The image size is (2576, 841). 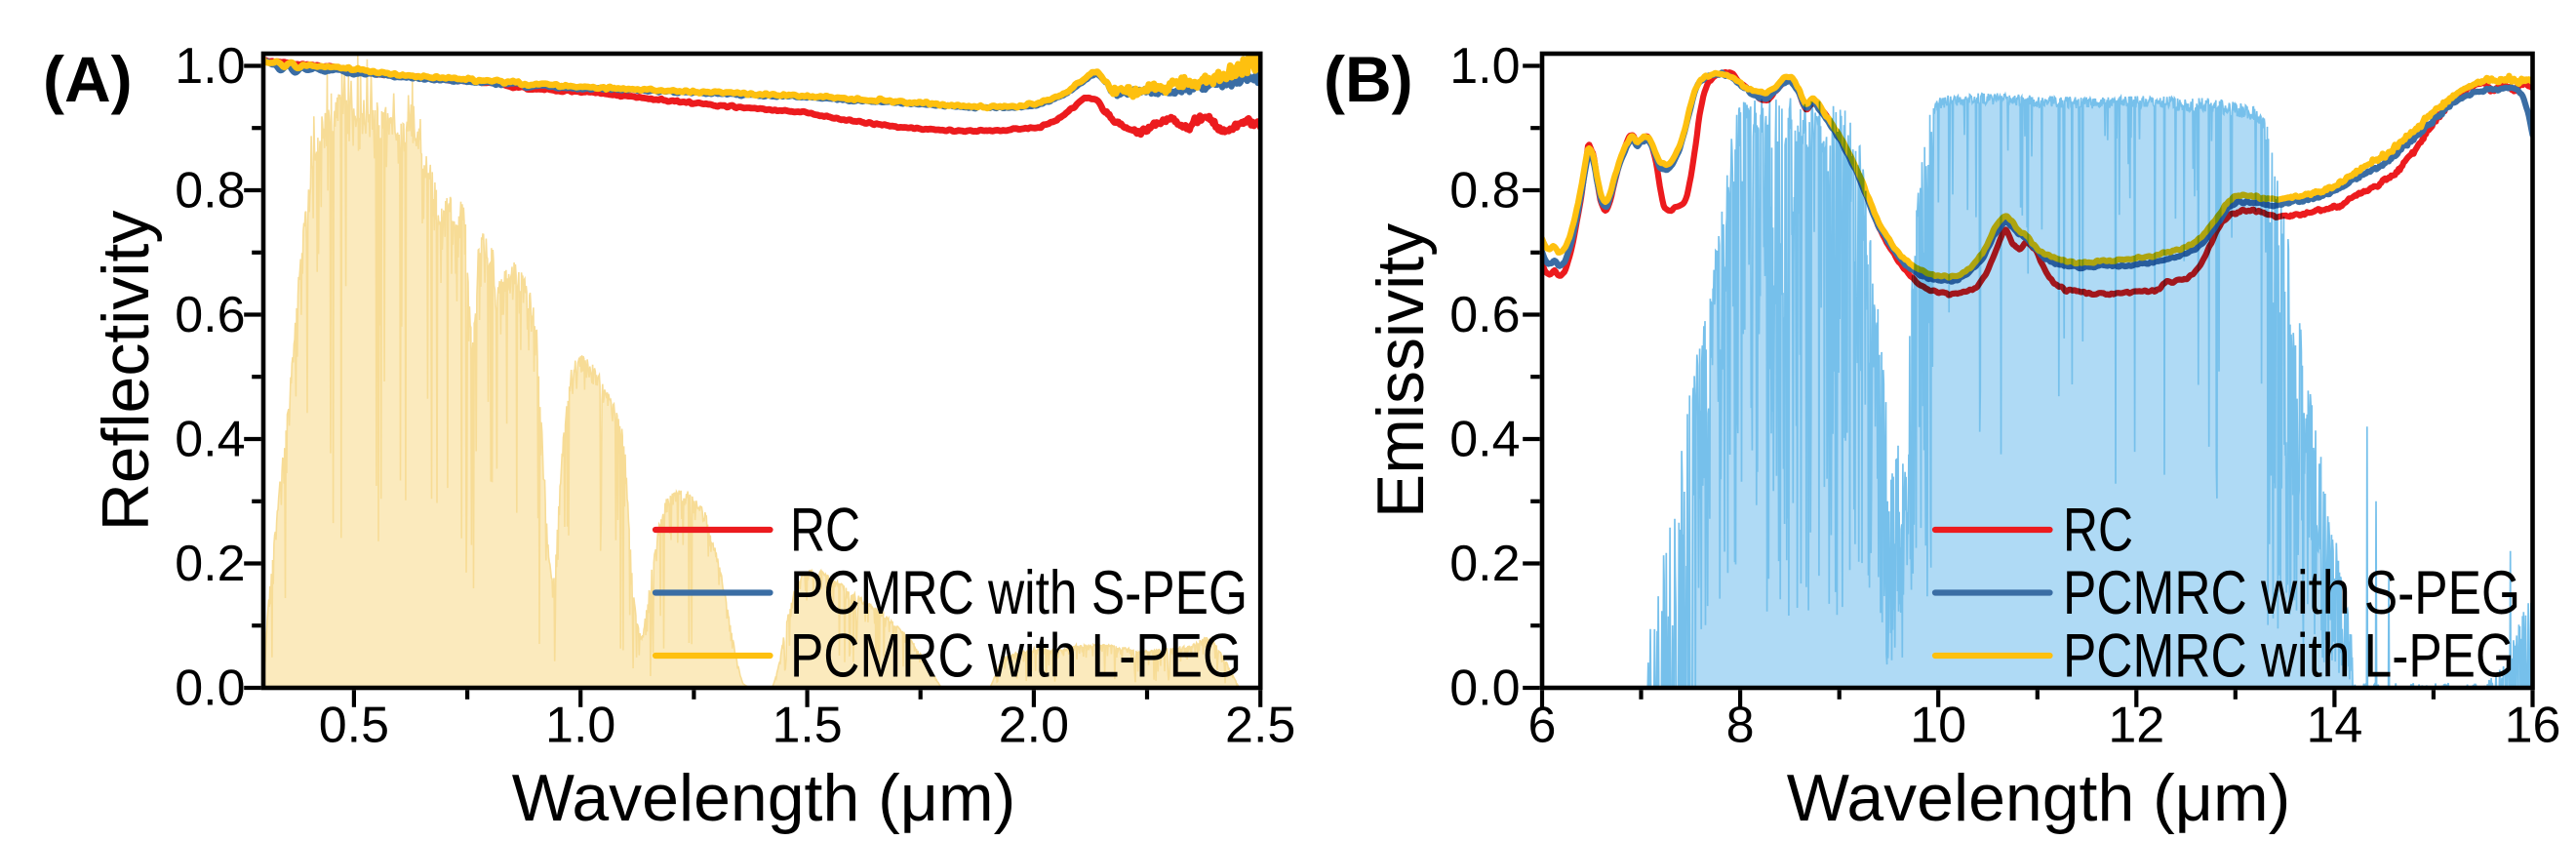 I want to click on svg-text: 2.5, so click(x=1260, y=726).